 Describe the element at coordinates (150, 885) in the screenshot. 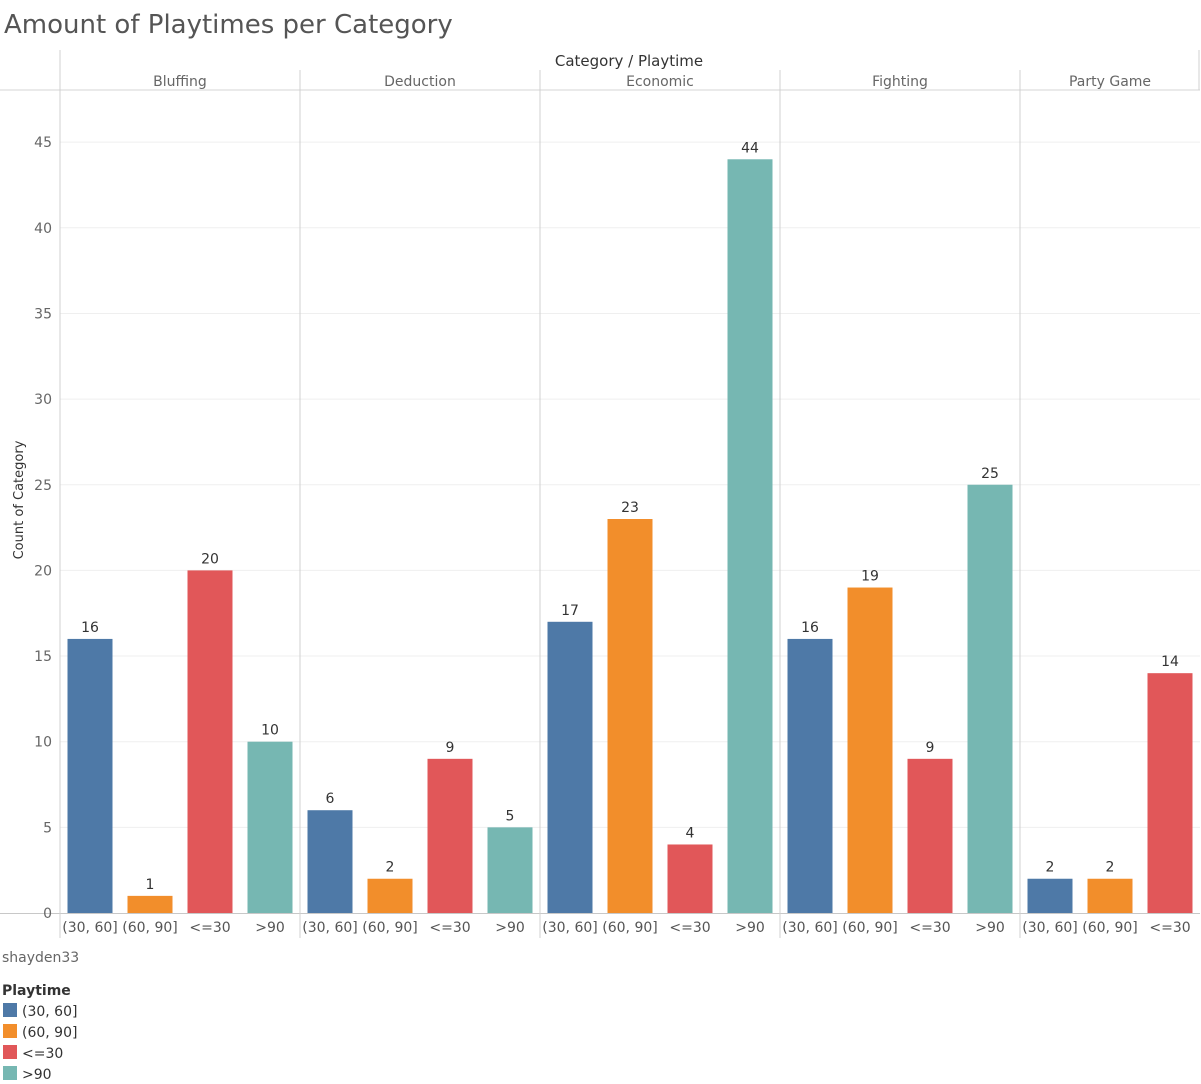

I see `data-label: 1` at that location.